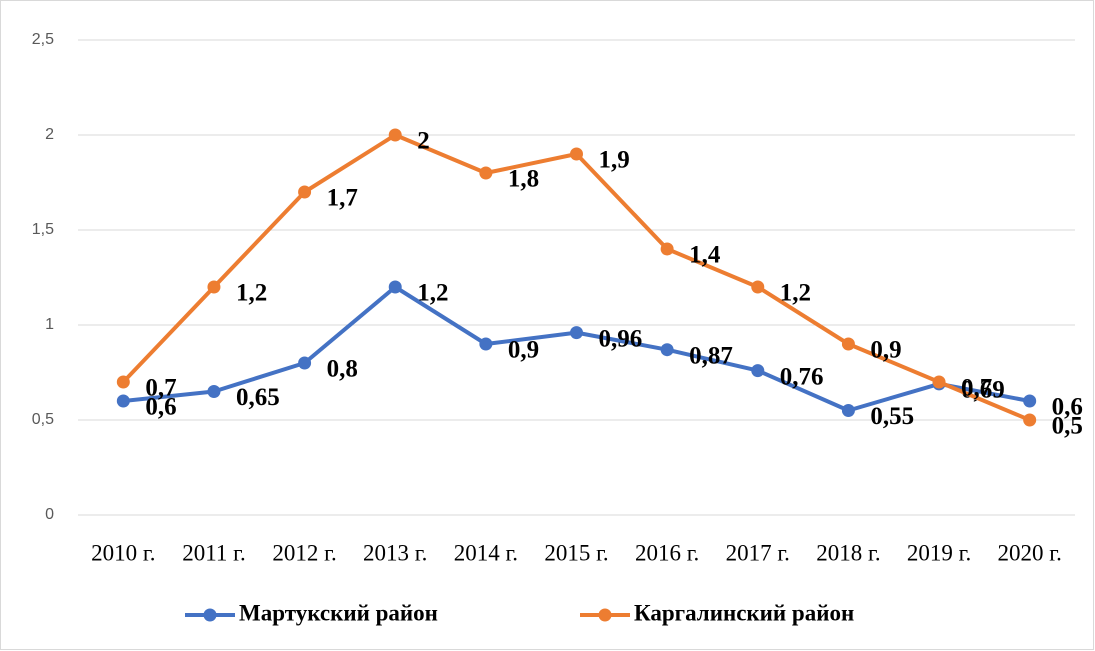  I want to click on x-tick-label: 2010 г., so click(123, 552).